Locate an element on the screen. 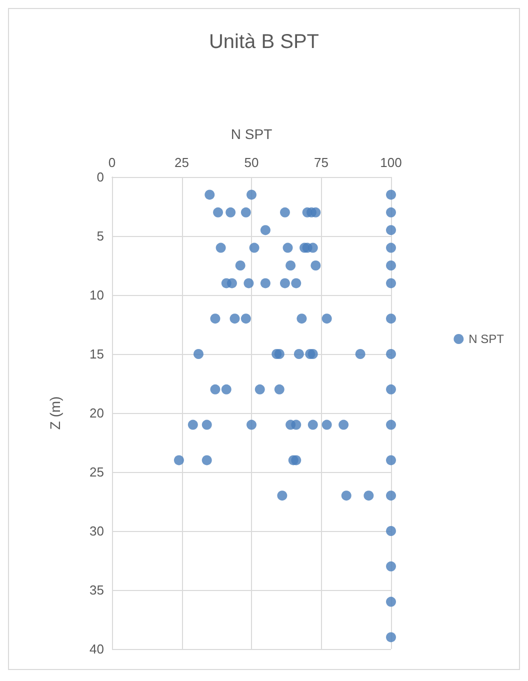 The image size is (528, 681). legend-label: N SPT is located at coordinates (486, 339).